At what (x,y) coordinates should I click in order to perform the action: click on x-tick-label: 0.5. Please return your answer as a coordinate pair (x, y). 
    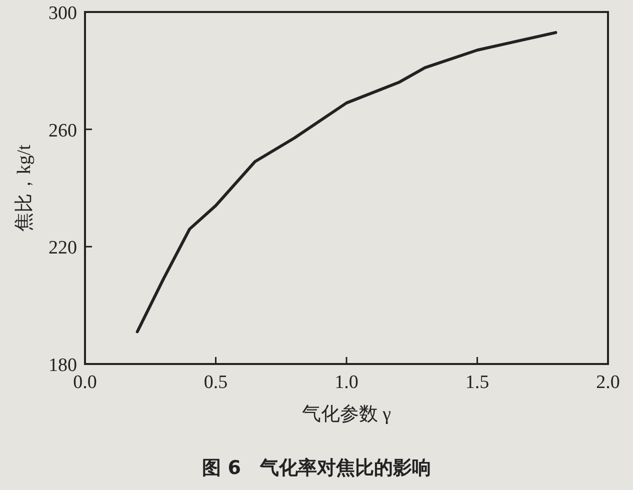
    Looking at the image, I should click on (216, 382).